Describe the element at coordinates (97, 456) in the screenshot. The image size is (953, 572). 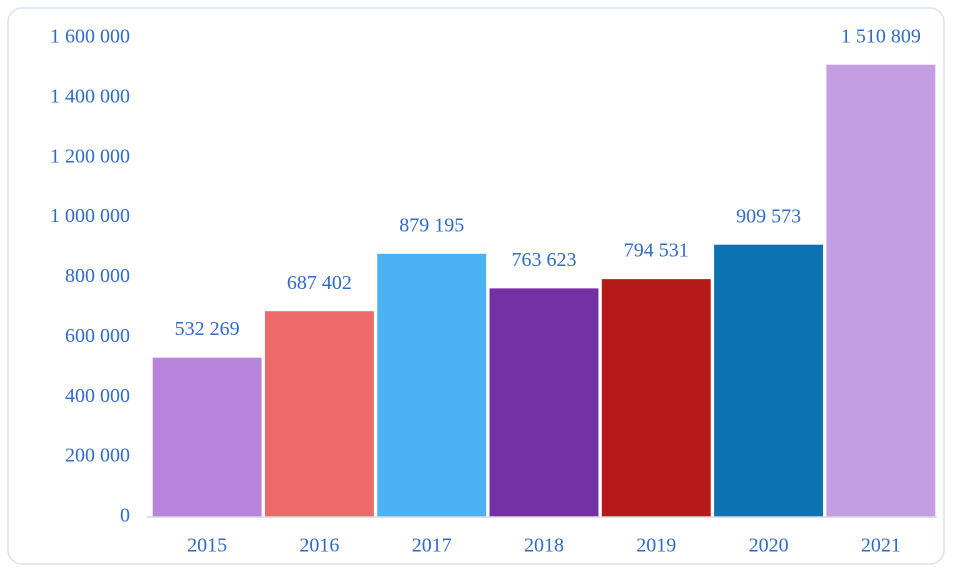
I see `y-tick-label: 200 000` at that location.